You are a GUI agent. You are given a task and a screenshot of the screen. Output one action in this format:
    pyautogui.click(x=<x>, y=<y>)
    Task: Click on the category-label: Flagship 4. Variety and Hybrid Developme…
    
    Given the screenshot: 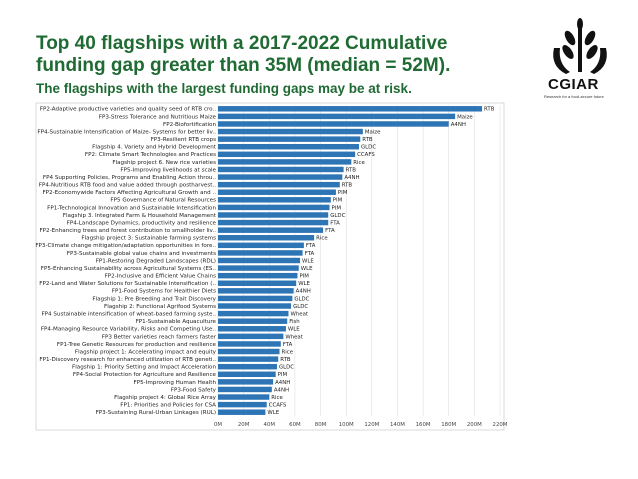 What is the action you would take?
    pyautogui.click(x=154, y=148)
    